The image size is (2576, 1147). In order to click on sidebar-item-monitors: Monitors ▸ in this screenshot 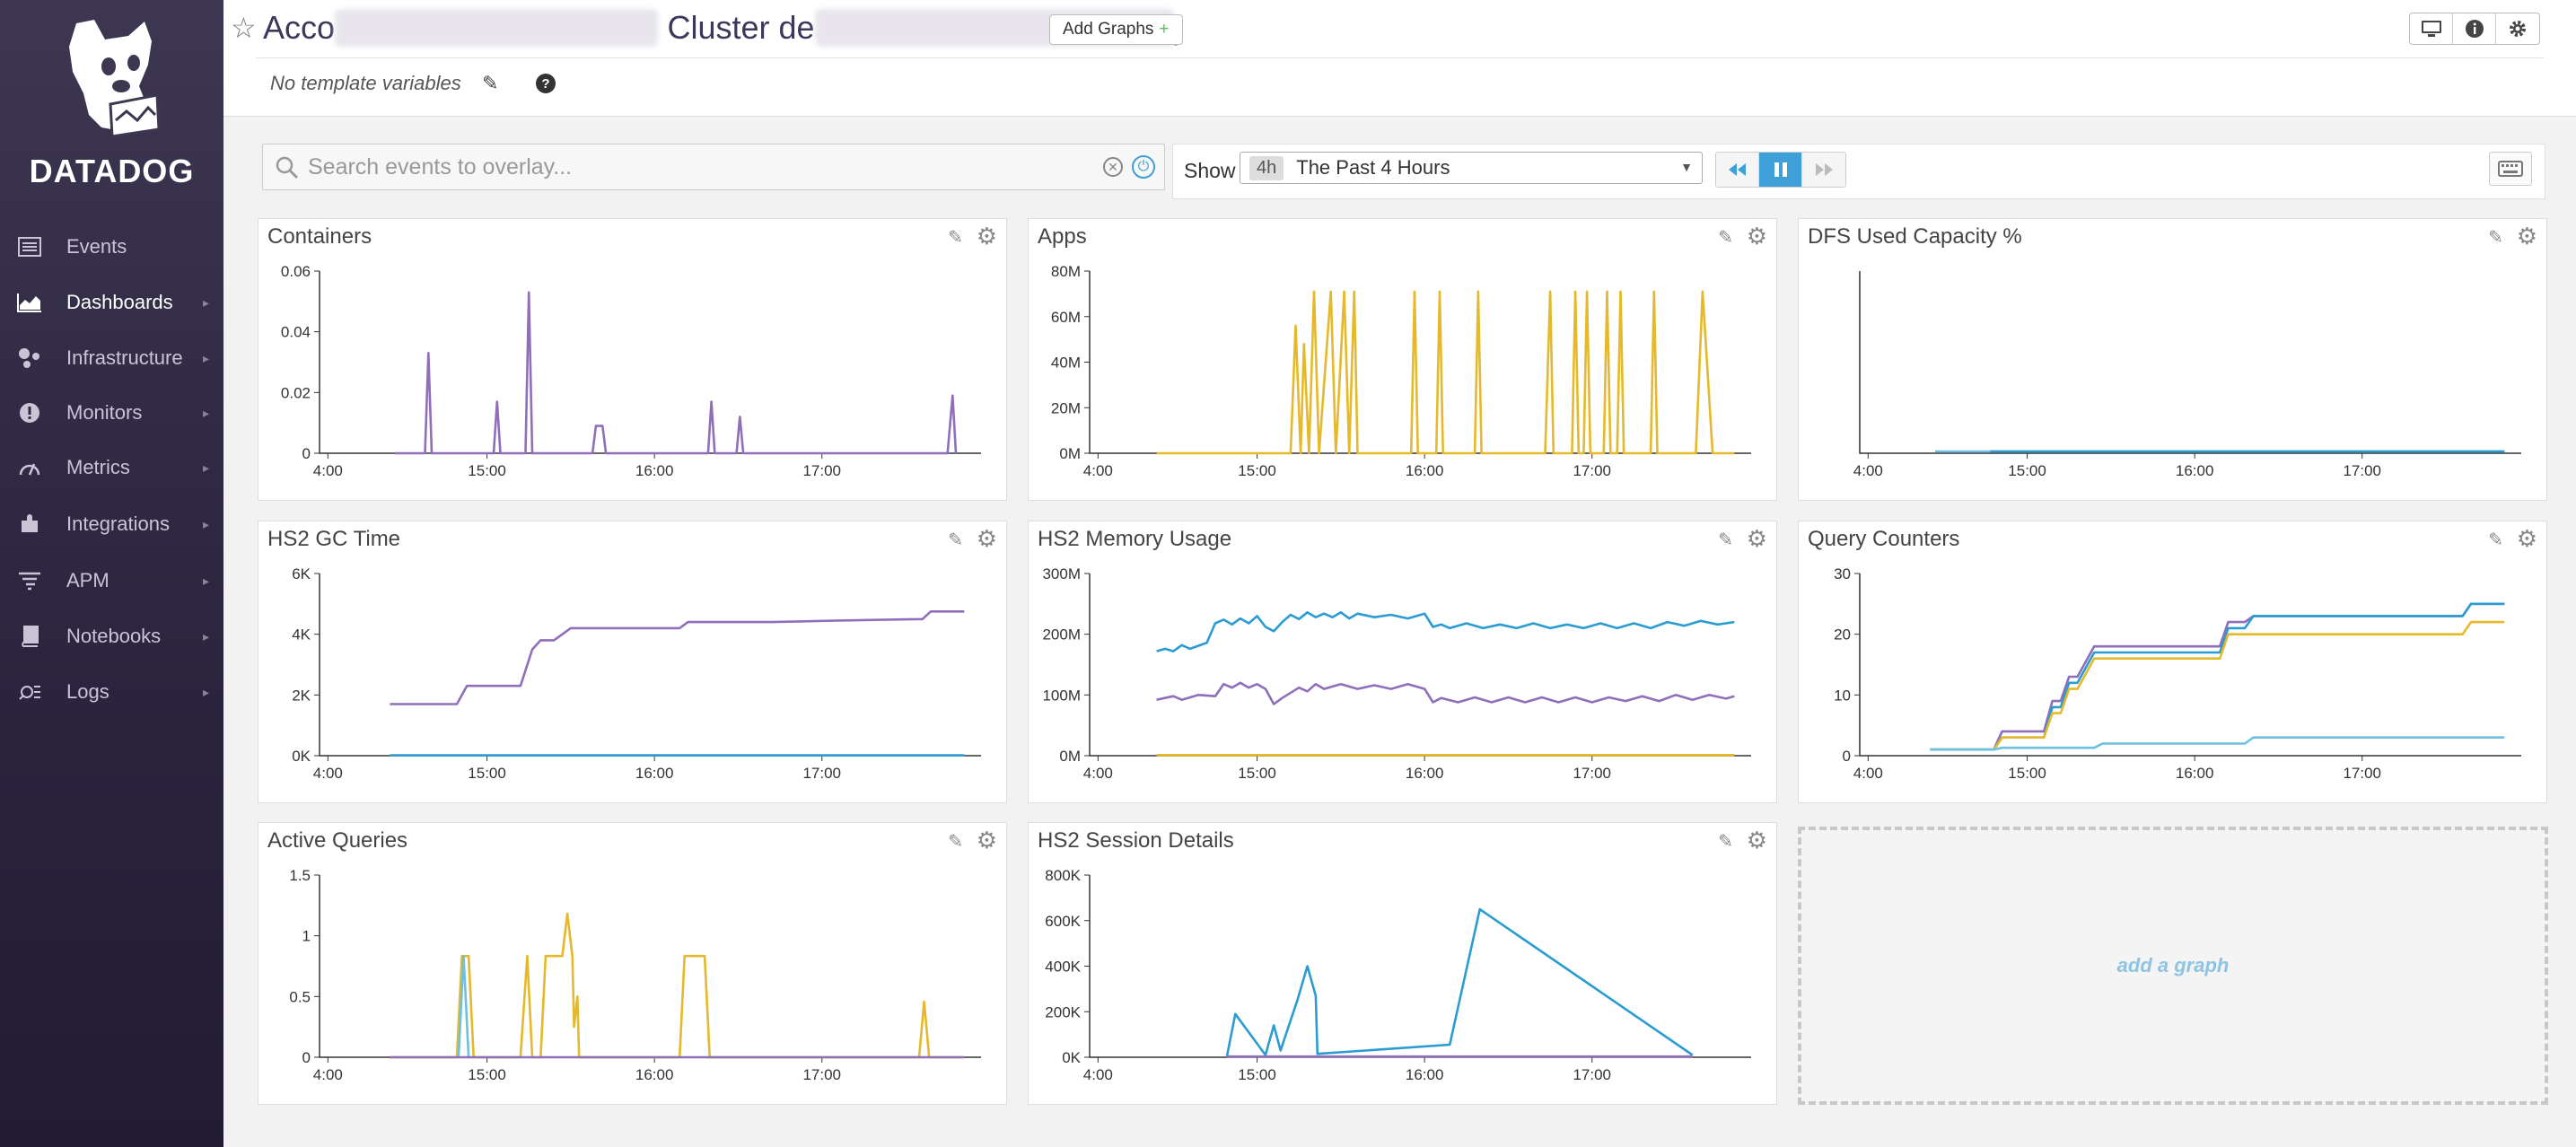, I will do `click(111, 413)`.